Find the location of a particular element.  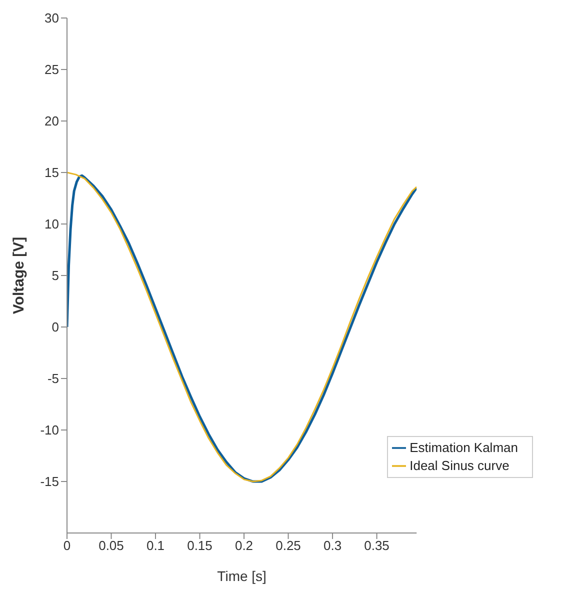

x-tick-label: 0.05 is located at coordinates (111, 546).